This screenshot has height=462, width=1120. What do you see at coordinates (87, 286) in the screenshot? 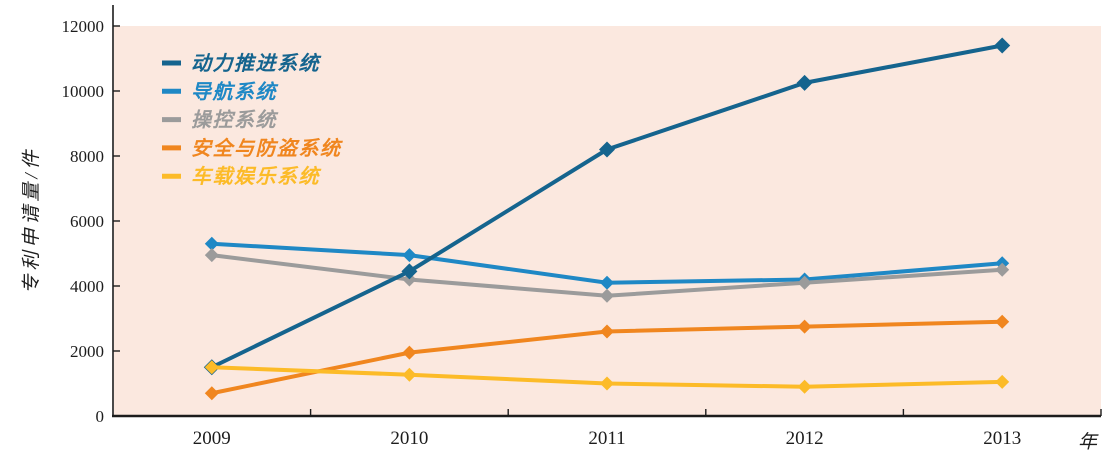
I see `y-tick-label: 4000` at bounding box center [87, 286].